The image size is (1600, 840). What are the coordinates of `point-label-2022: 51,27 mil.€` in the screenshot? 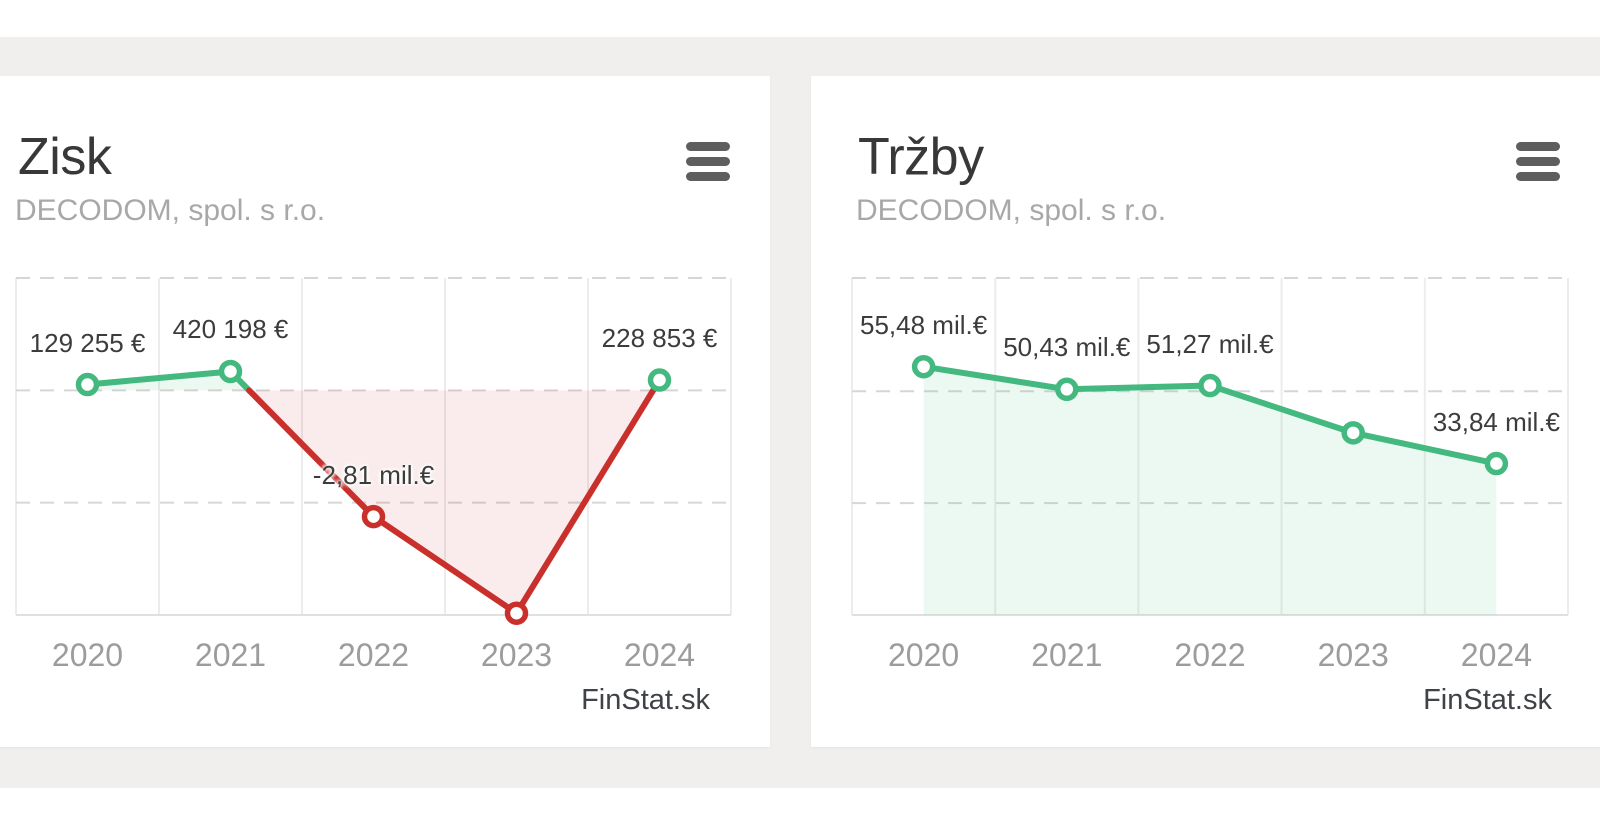 It's located at (1210, 343).